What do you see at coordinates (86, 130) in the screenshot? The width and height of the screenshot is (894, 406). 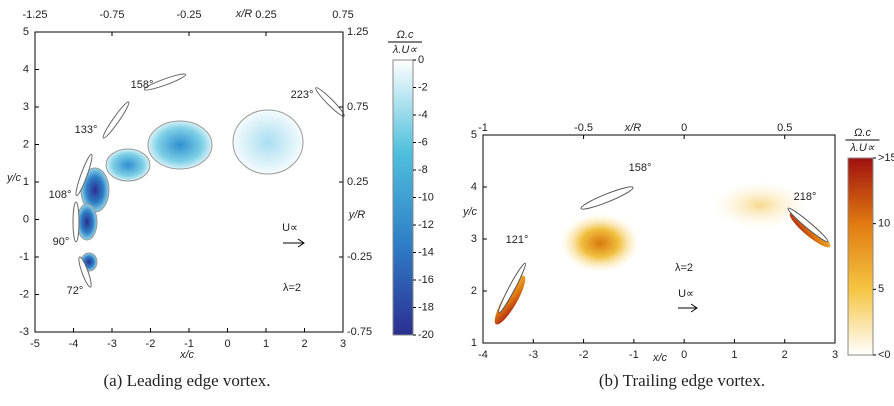 I see `annotation: 133°` at bounding box center [86, 130].